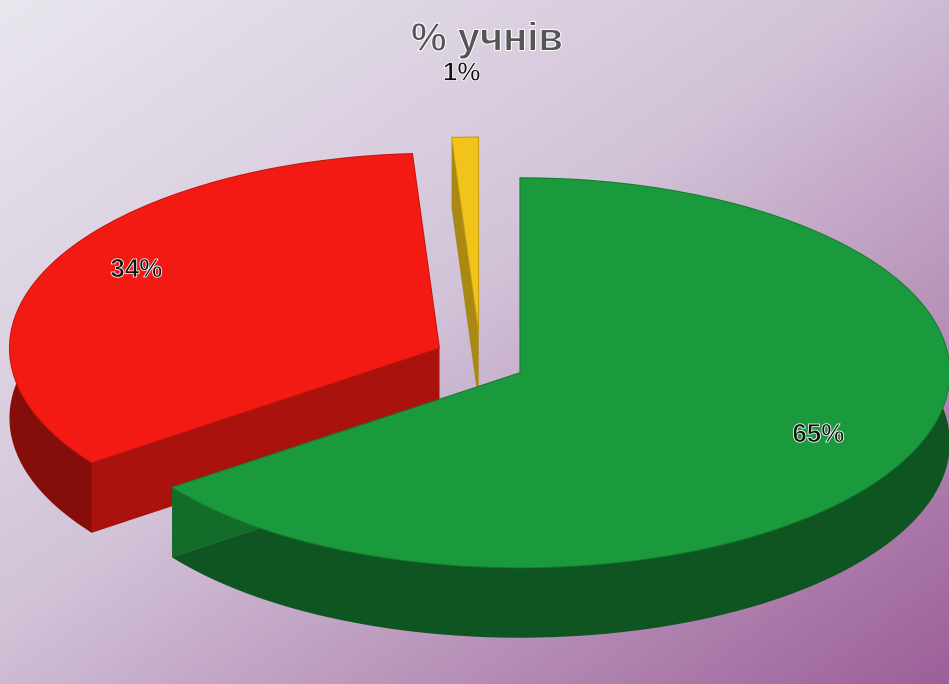 Image resolution: width=949 pixels, height=684 pixels. I want to click on data-label: 1%, so click(462, 71).